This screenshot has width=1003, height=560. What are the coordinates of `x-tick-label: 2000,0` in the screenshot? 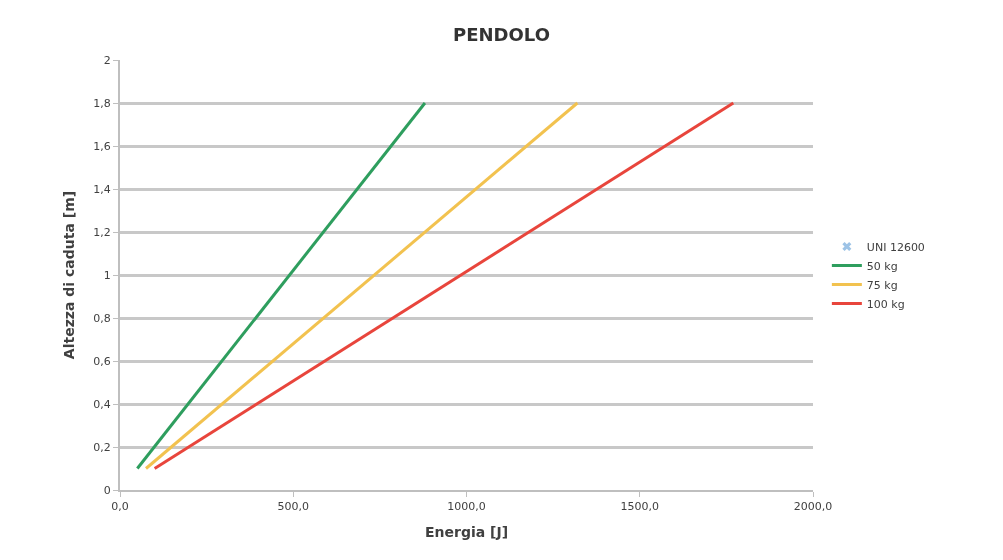 It's located at (813, 507).